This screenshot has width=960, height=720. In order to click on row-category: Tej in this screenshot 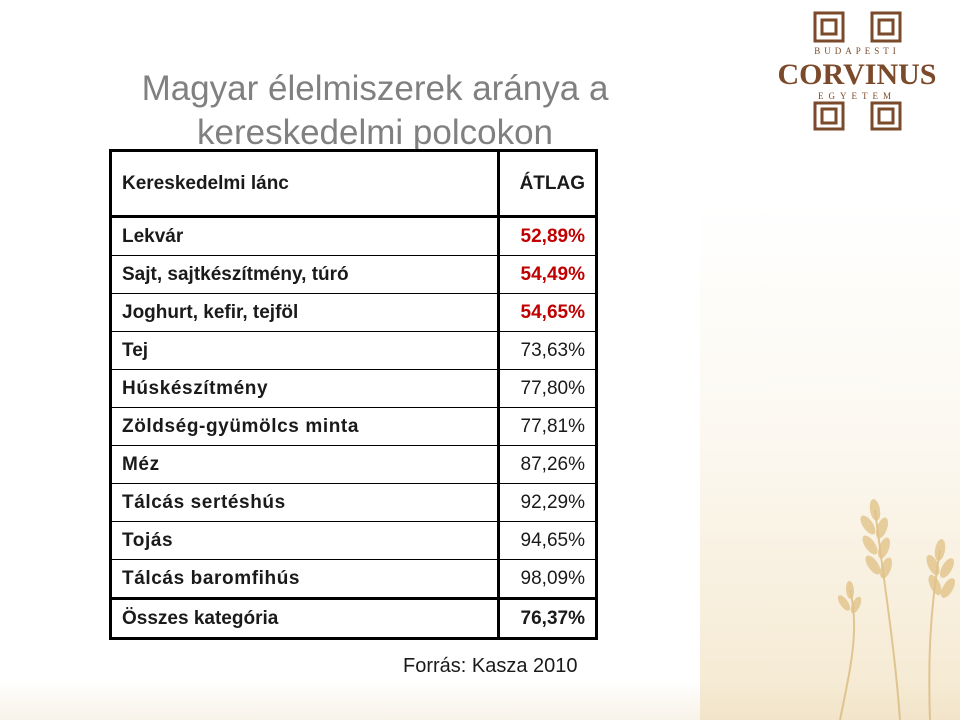, I will do `click(305, 350)`.